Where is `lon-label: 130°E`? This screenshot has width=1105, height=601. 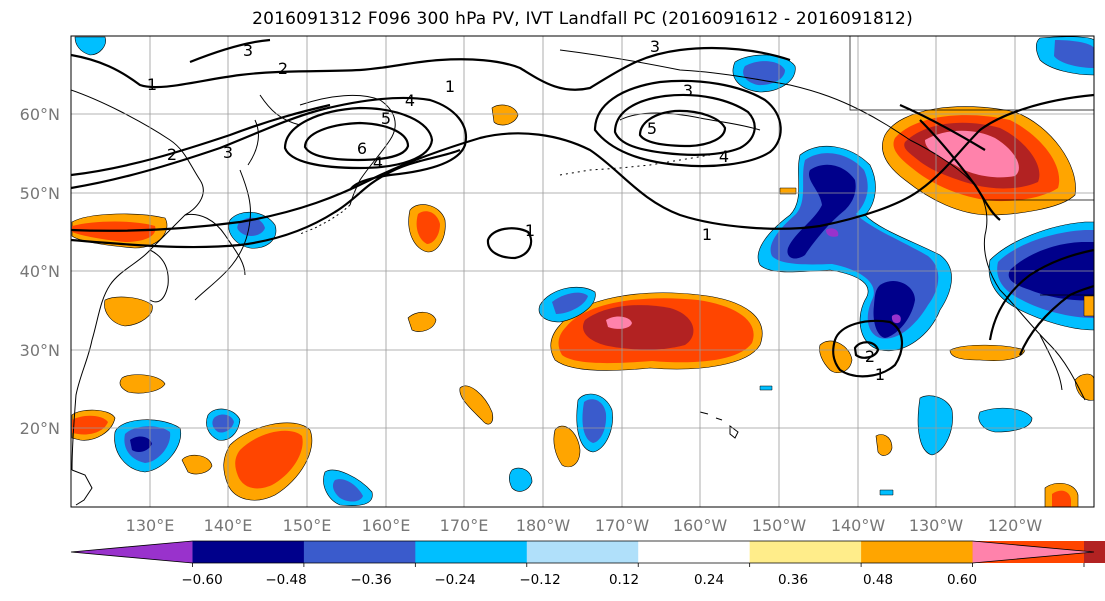 lon-label: 130°E is located at coordinates (150, 525).